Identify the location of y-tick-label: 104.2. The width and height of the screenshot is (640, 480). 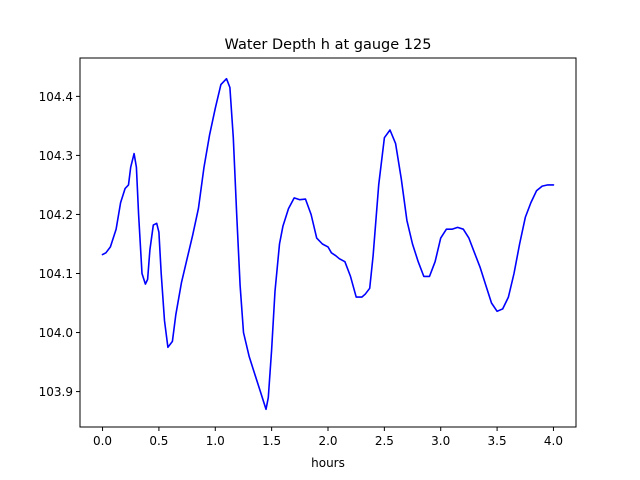
(56, 215).